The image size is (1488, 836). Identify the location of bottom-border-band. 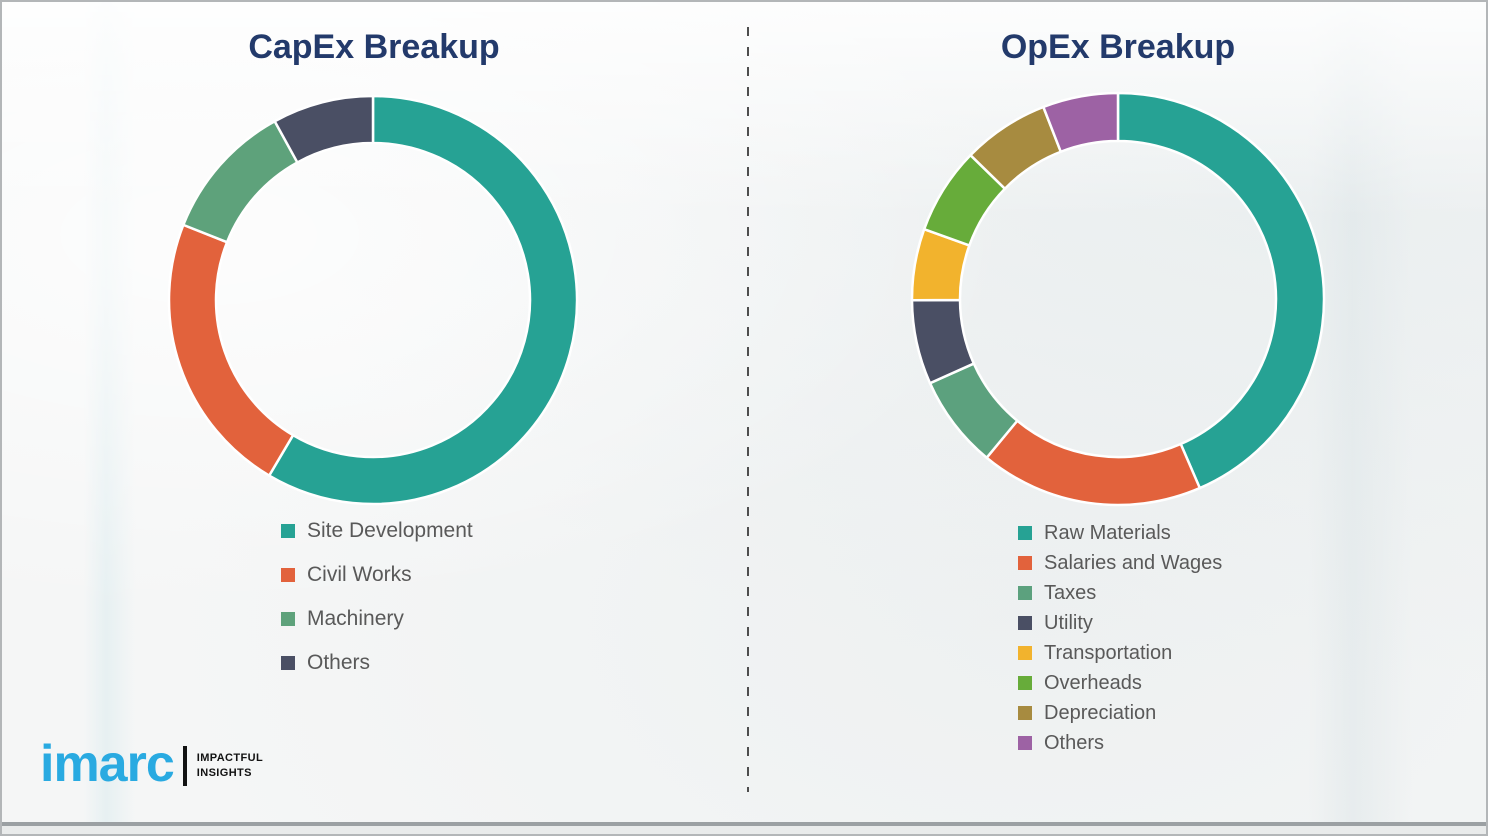
(744, 830).